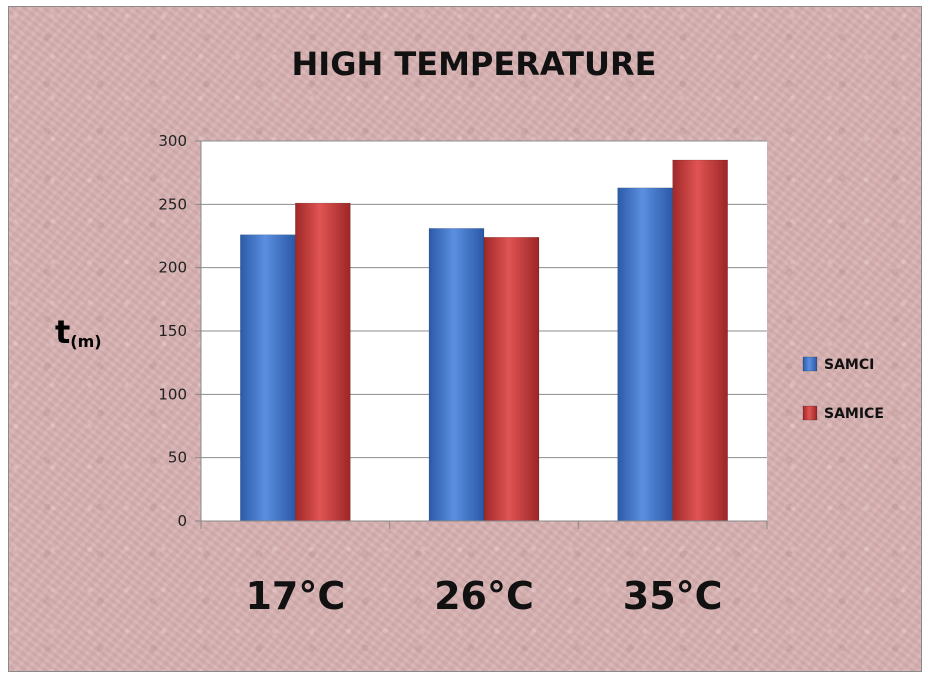  I want to click on x-tick-label: 26°C, so click(484, 596).